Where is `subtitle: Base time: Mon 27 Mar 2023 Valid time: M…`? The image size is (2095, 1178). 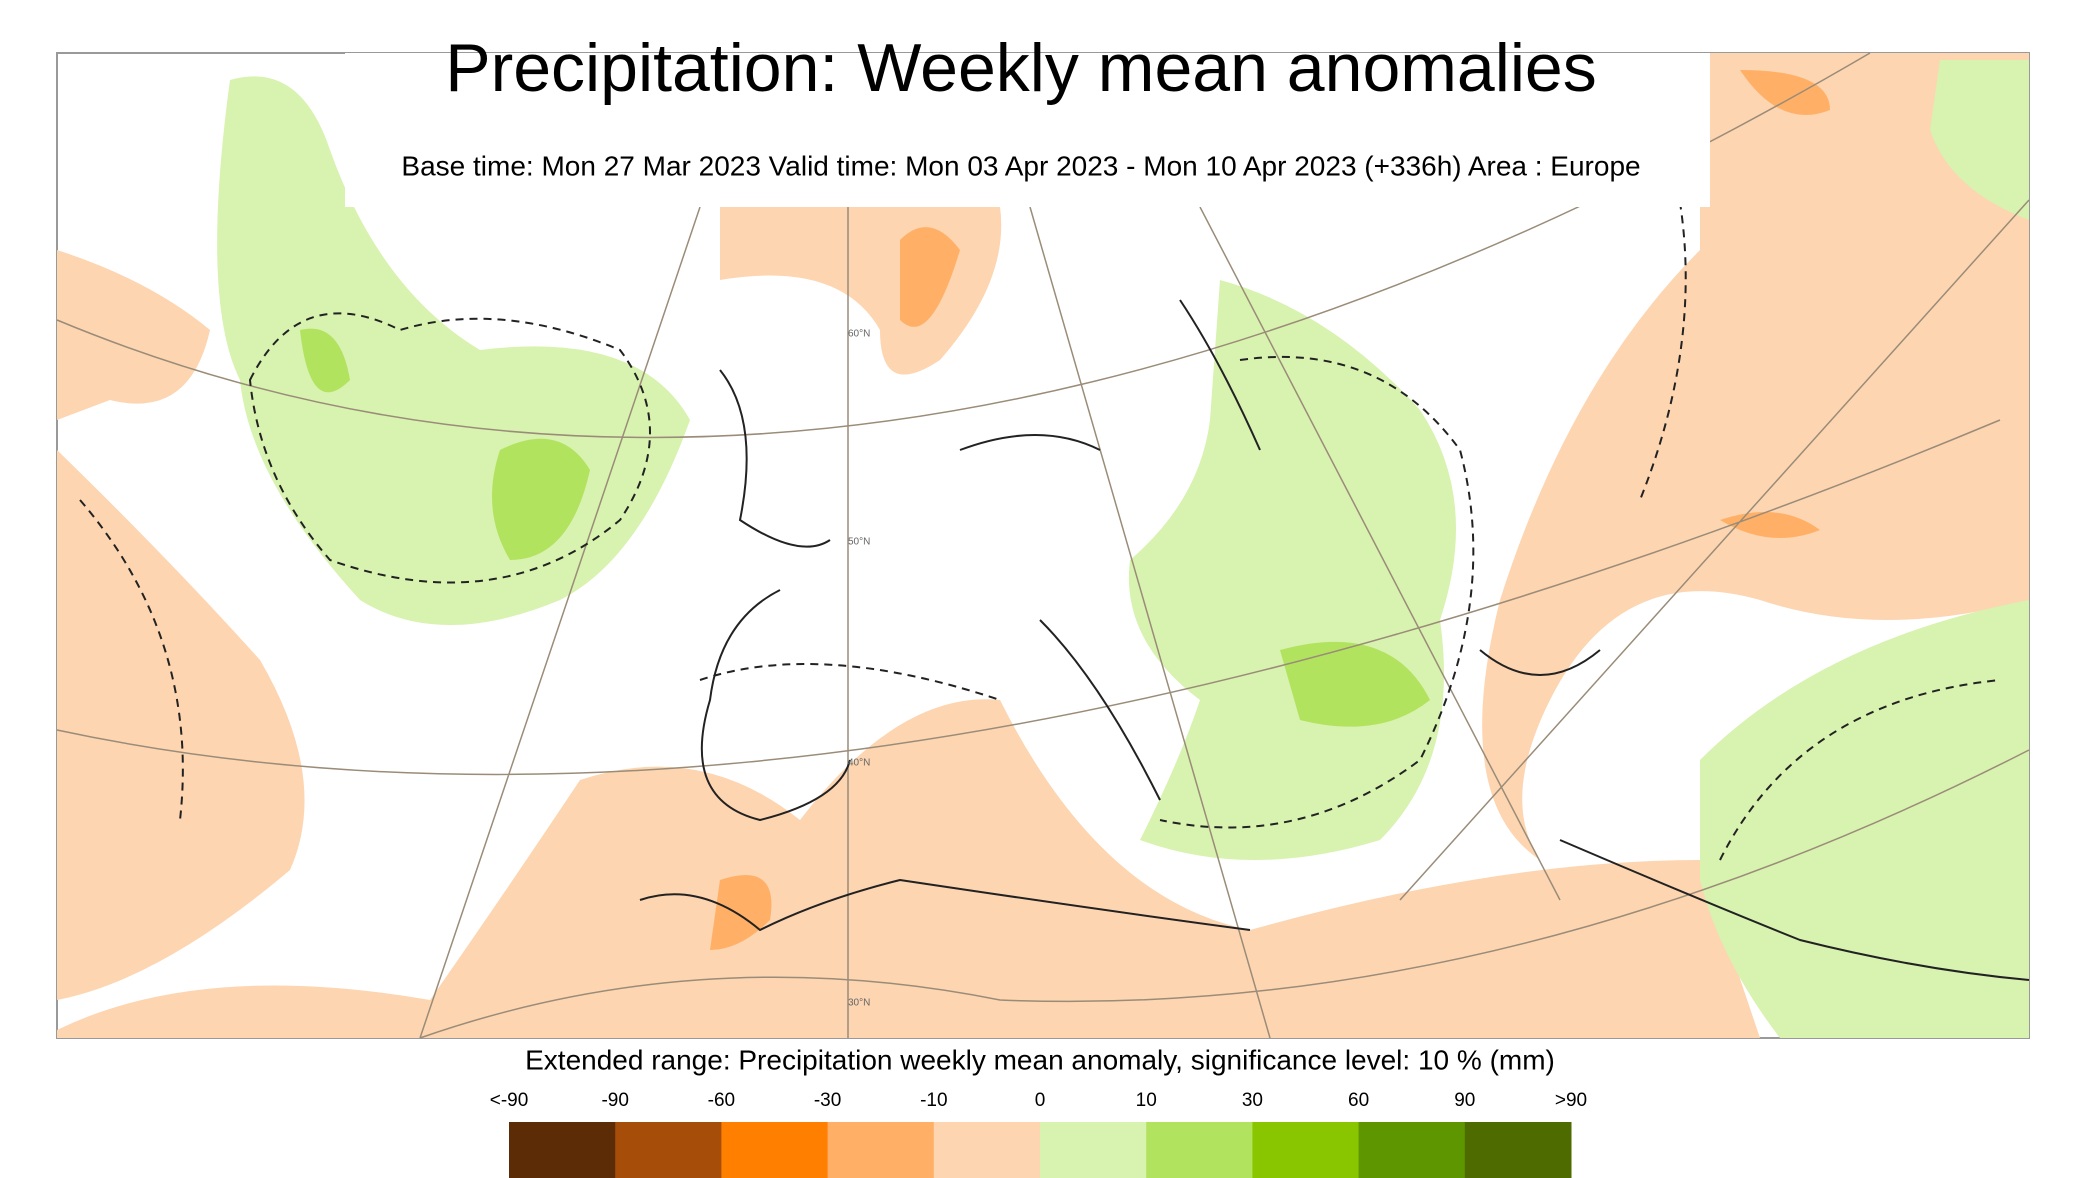 subtitle: Base time: Mon 27 Mar 2023 Valid time: M… is located at coordinates (1020, 165).